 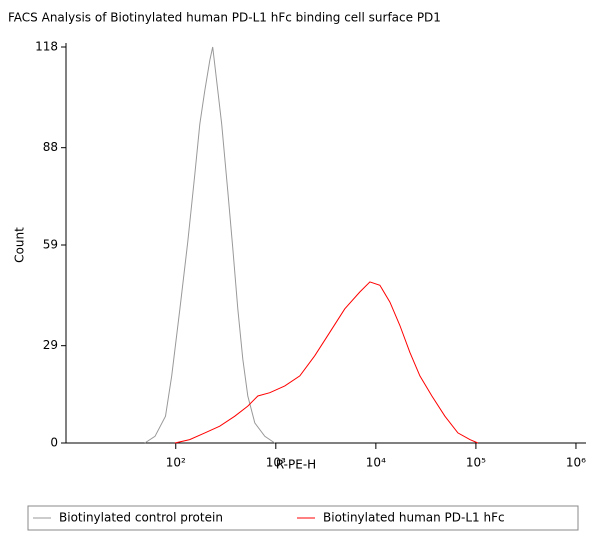 What do you see at coordinates (50, 245) in the screenshot?
I see `y-tick-label: 59` at bounding box center [50, 245].